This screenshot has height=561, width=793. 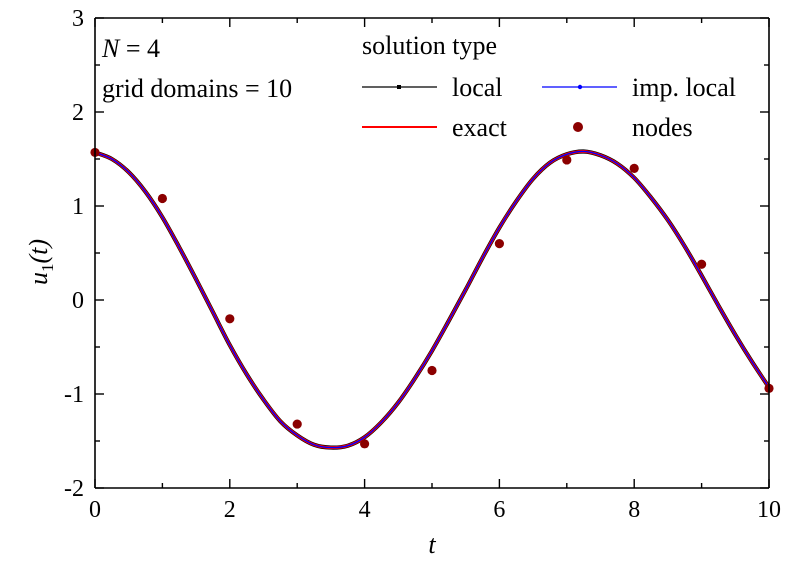 I want to click on y-tick-label: -2, so click(x=74, y=489).